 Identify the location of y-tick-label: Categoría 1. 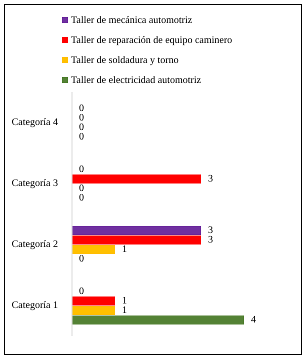
(35, 305).